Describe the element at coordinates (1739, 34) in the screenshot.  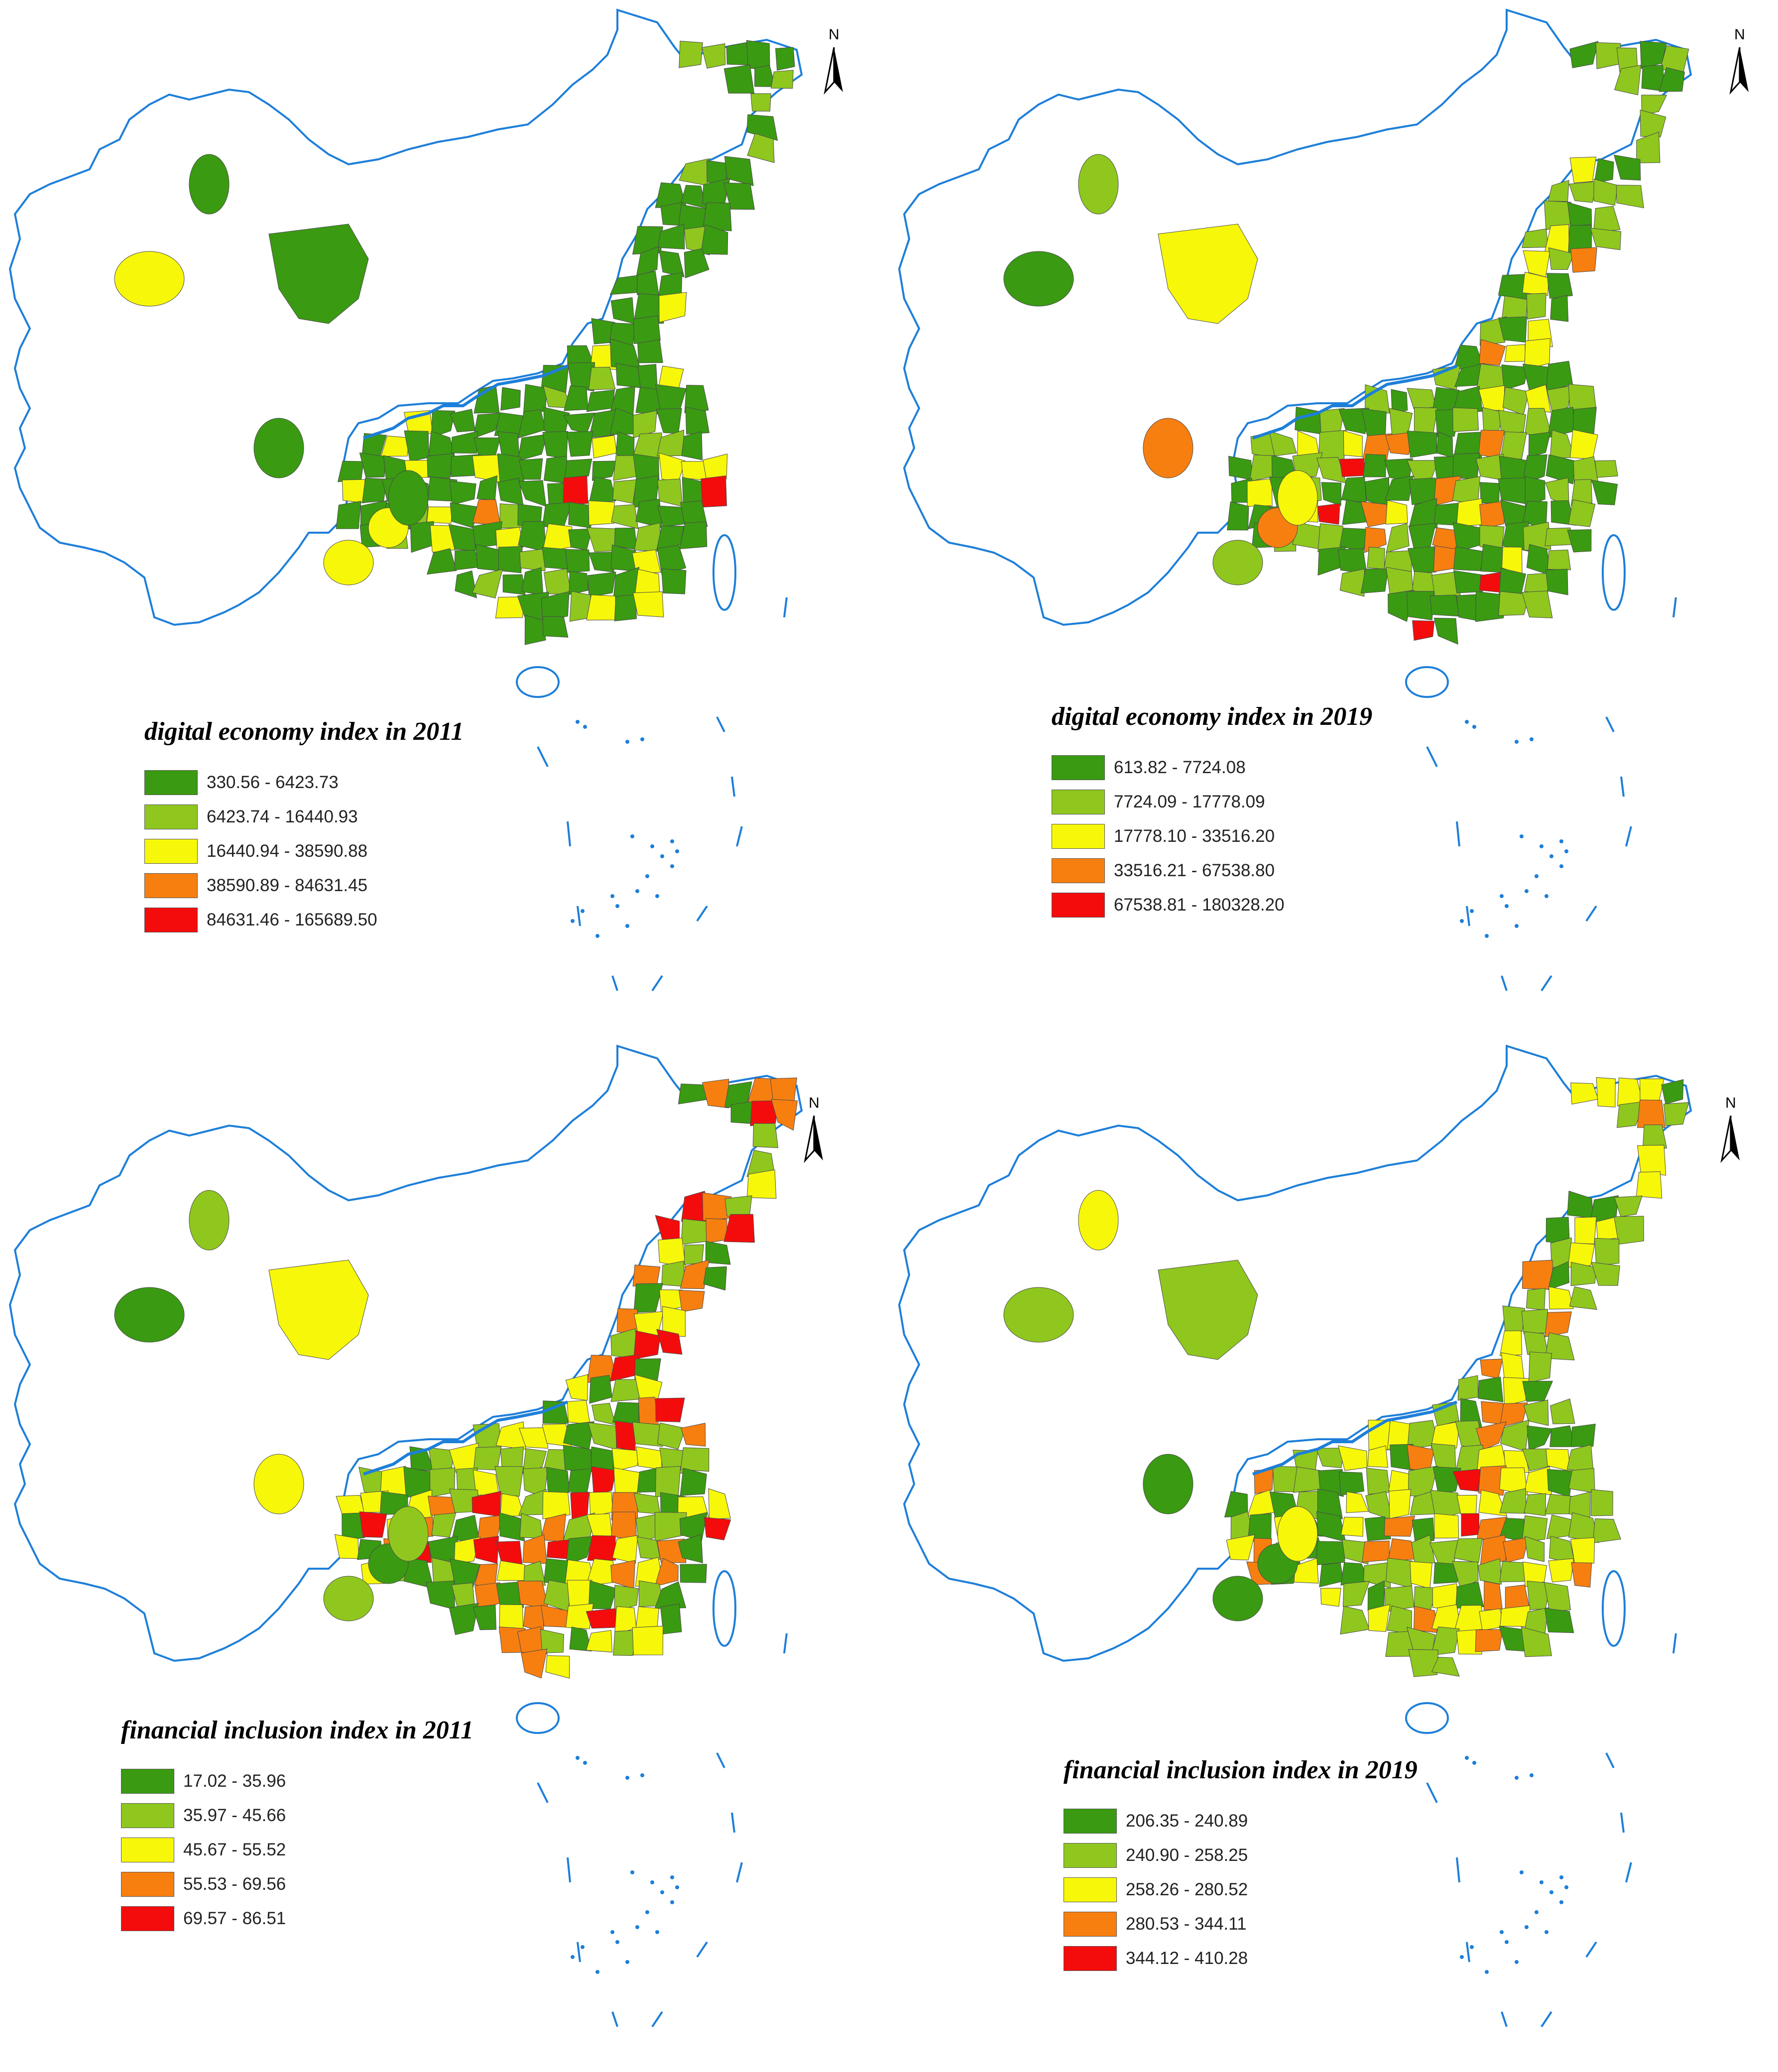
I see `north-label: N` at that location.